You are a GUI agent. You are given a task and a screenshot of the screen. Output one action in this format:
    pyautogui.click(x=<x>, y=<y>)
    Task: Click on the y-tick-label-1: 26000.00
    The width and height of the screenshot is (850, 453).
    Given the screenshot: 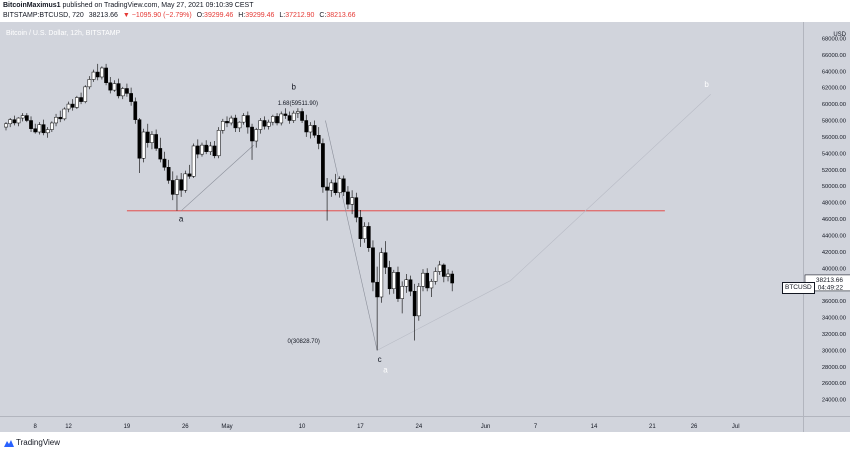 What is the action you would take?
    pyautogui.click(x=834, y=384)
    